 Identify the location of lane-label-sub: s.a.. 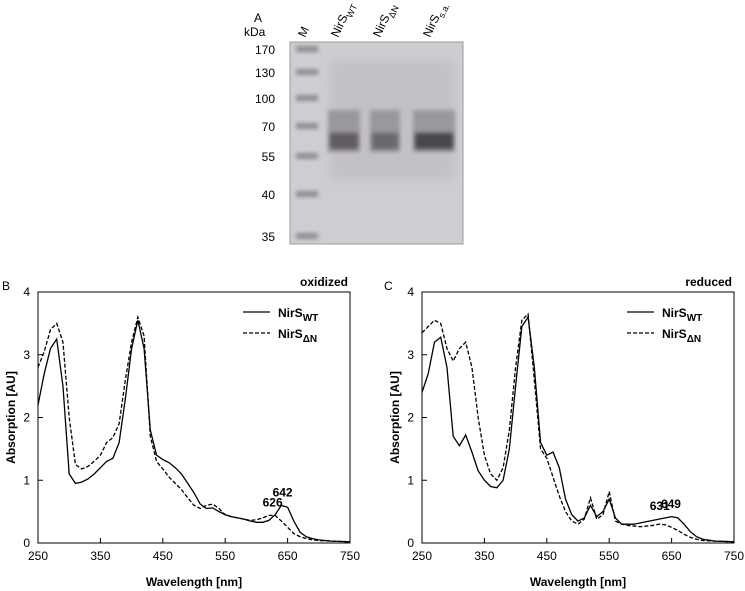
(443, 10).